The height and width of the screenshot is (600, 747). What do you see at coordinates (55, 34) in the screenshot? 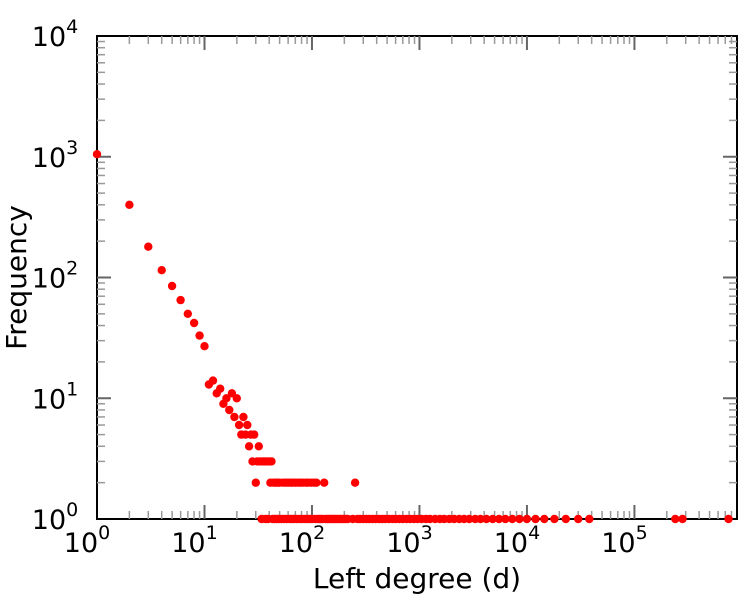
I see `y-tick-label: 10⁴` at bounding box center [55, 34].